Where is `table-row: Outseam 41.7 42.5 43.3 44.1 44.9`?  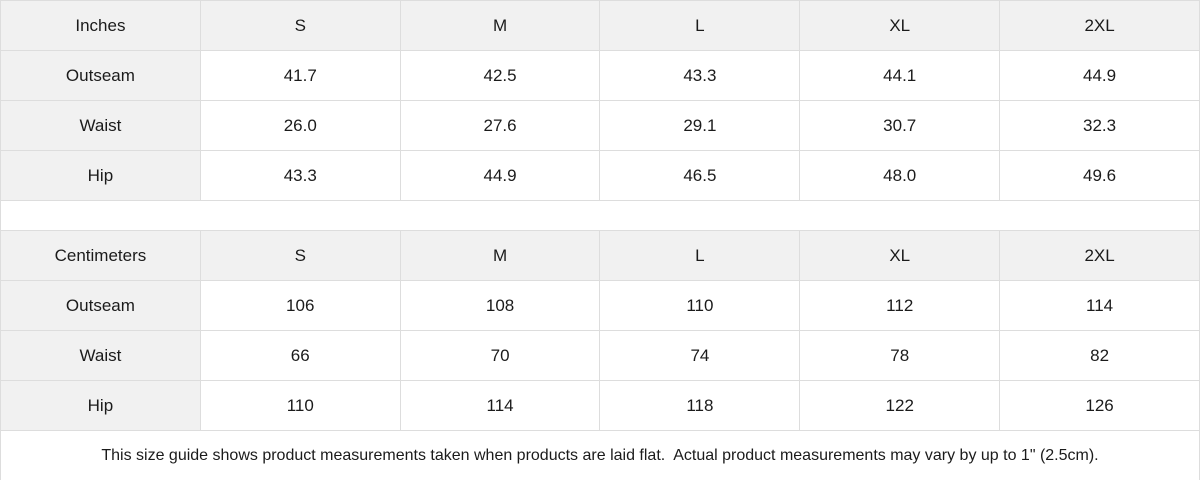
table-row: Outseam 41.7 42.5 43.3 44.1 44.9 is located at coordinates (600, 75).